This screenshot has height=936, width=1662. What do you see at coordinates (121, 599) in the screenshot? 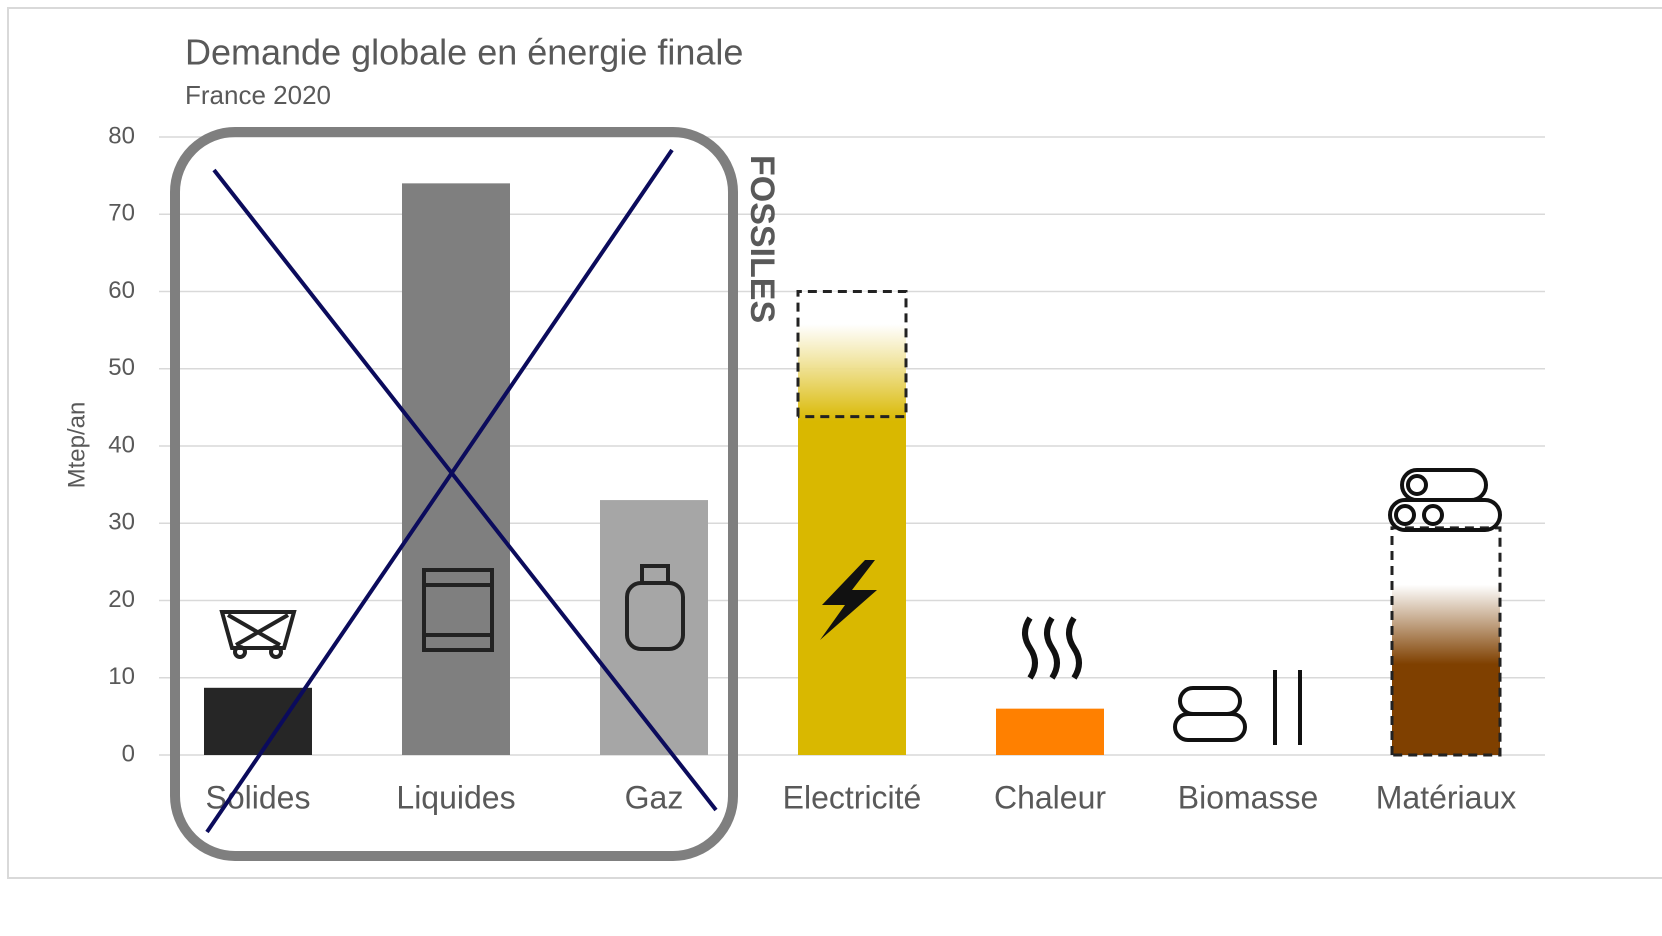
I see `y-tick-label: 20` at bounding box center [121, 599].